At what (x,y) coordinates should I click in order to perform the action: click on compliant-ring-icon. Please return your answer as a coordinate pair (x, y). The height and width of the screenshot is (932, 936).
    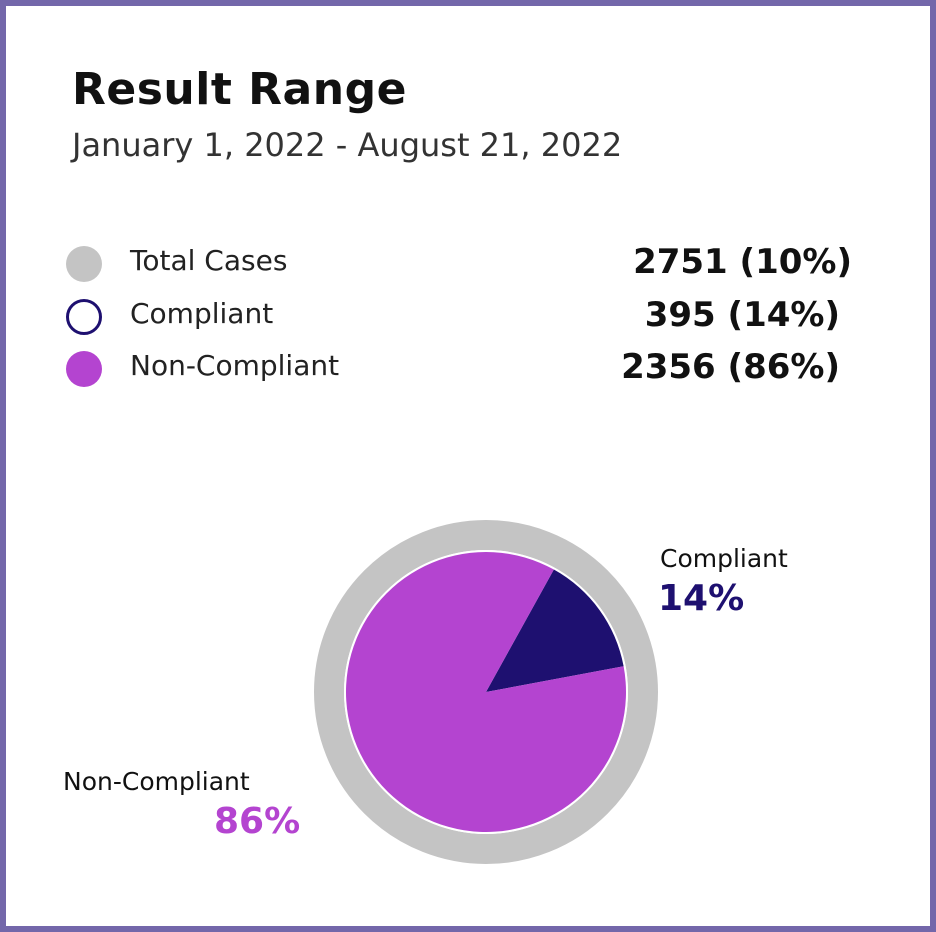
    Looking at the image, I should click on (84, 317).